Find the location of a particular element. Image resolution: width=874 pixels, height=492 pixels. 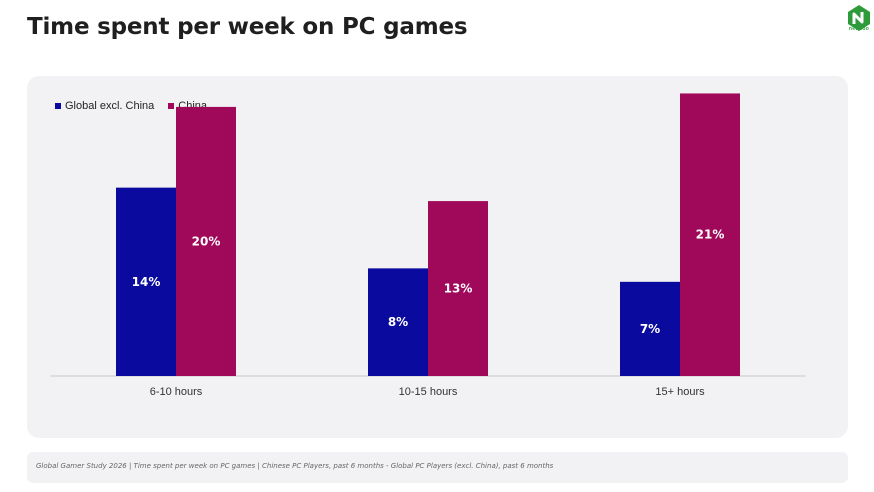

newzoo-logo-icon is located at coordinates (859, 18).